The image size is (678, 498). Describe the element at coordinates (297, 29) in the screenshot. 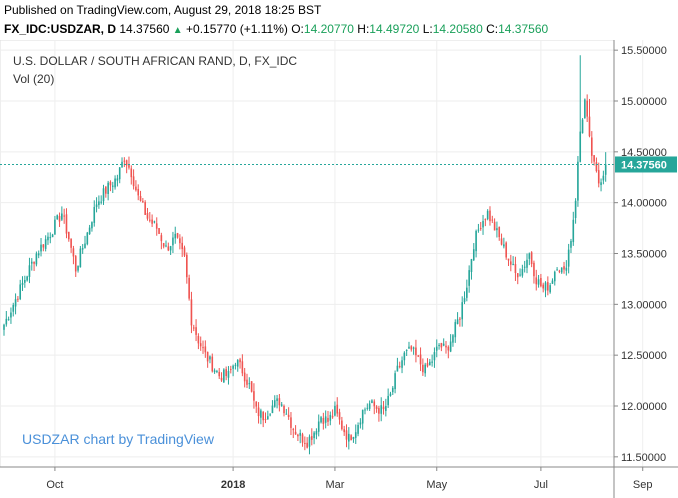

I see `open-label: O:` at that location.